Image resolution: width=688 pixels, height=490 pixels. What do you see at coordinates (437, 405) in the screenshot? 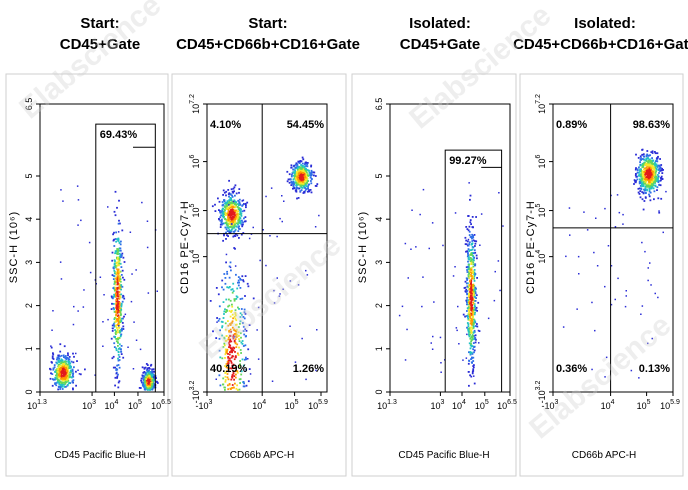
I see `x-tick-label: 10³` at bounding box center [437, 405].